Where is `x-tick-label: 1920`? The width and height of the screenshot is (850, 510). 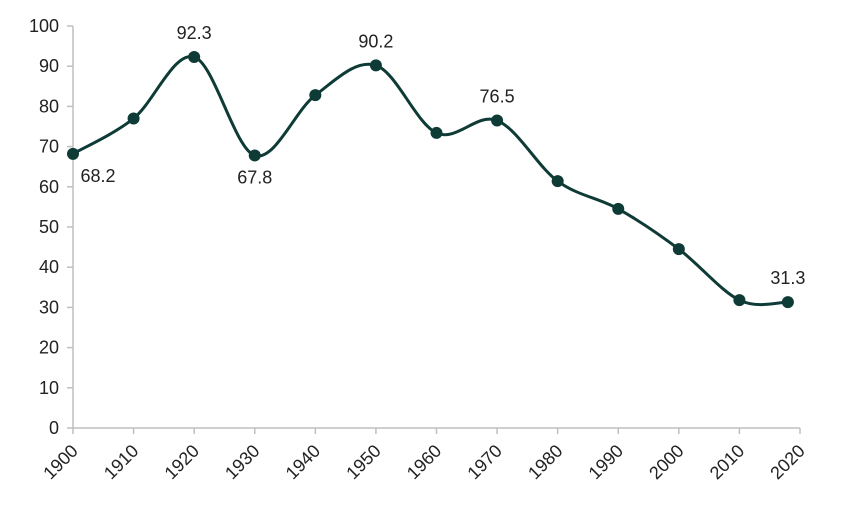 x-tick-label: 1920 is located at coordinates (182, 462).